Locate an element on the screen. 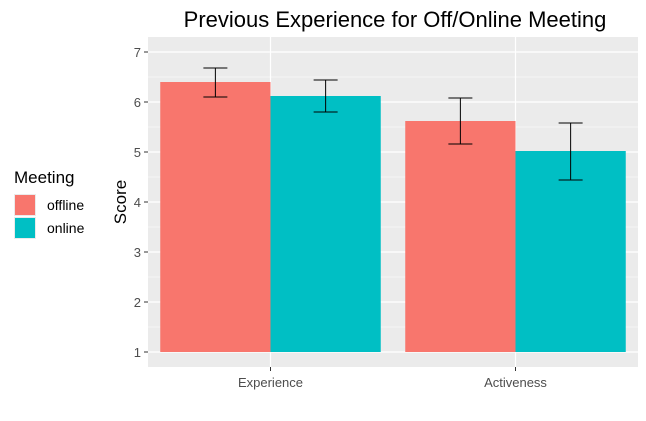 This screenshot has width=646, height=421. bar-offline-experience is located at coordinates (215, 217).